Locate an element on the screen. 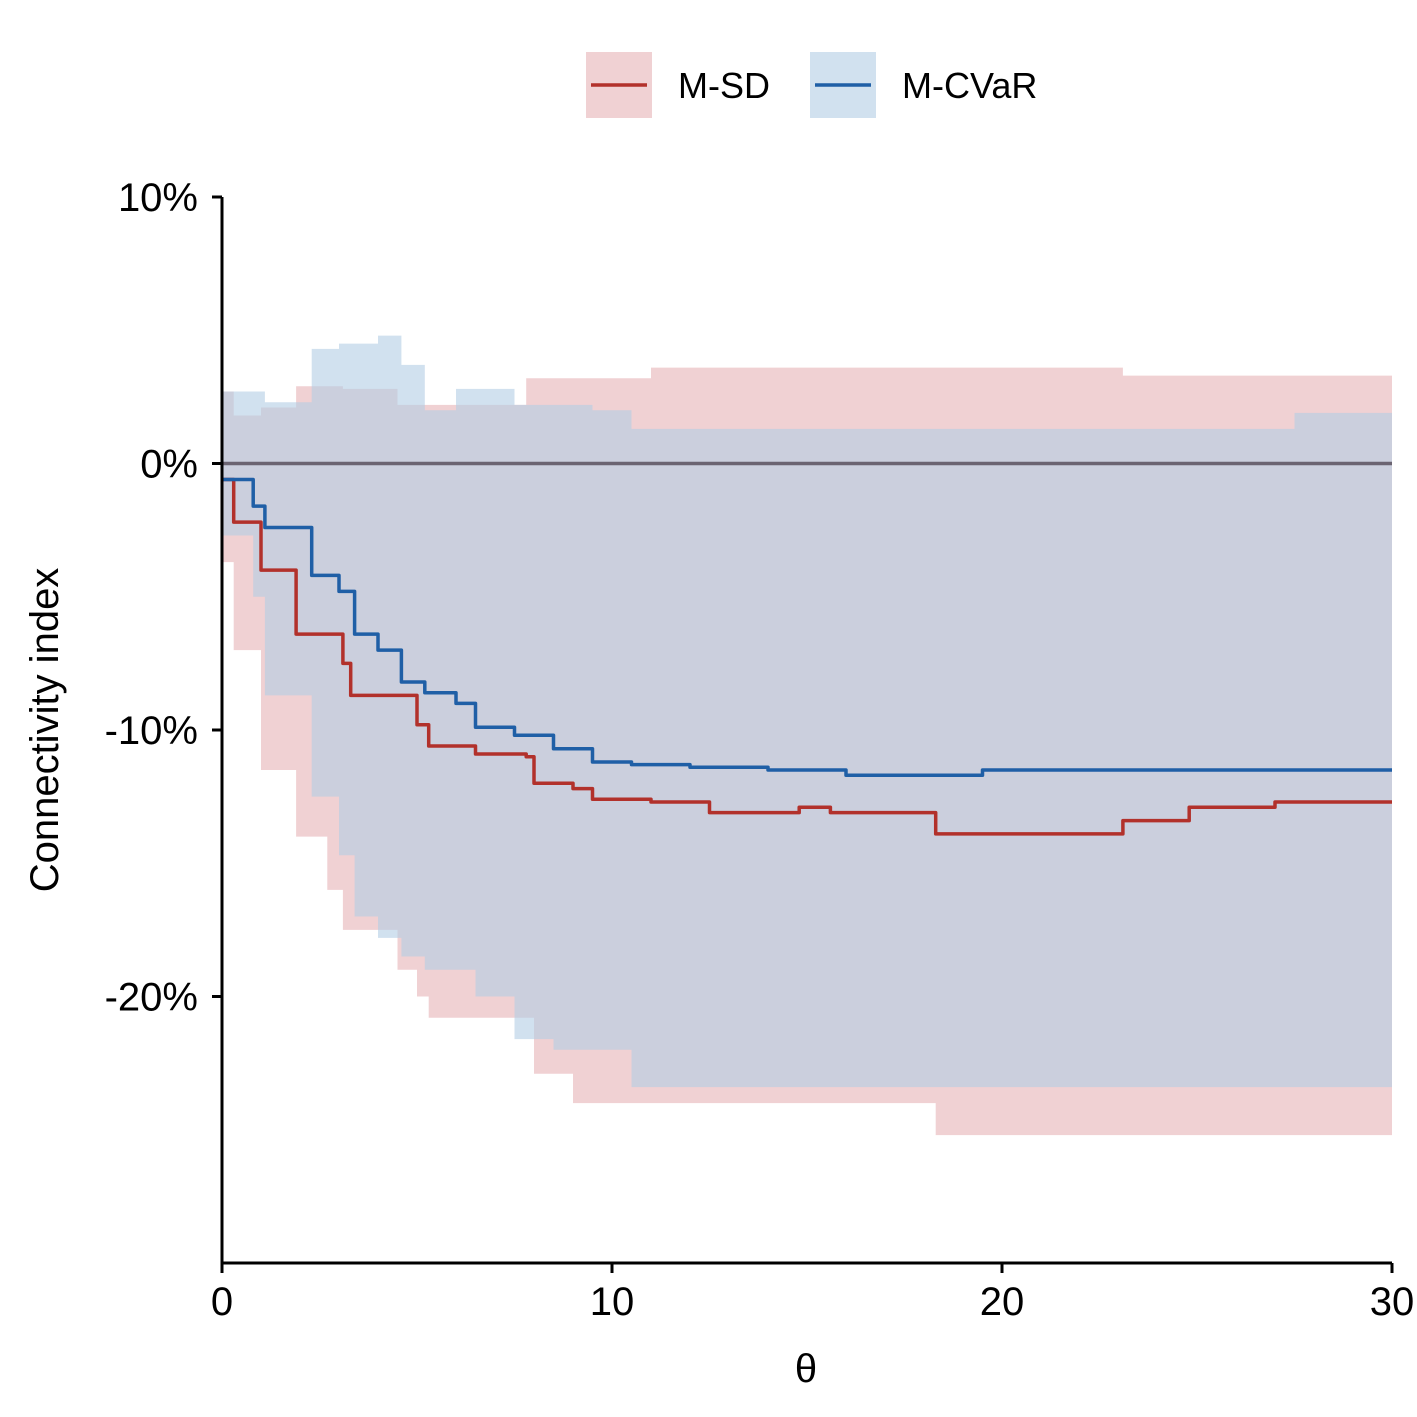  x-axis-ticks: 0 10 20 30 is located at coordinates (812, 1293).